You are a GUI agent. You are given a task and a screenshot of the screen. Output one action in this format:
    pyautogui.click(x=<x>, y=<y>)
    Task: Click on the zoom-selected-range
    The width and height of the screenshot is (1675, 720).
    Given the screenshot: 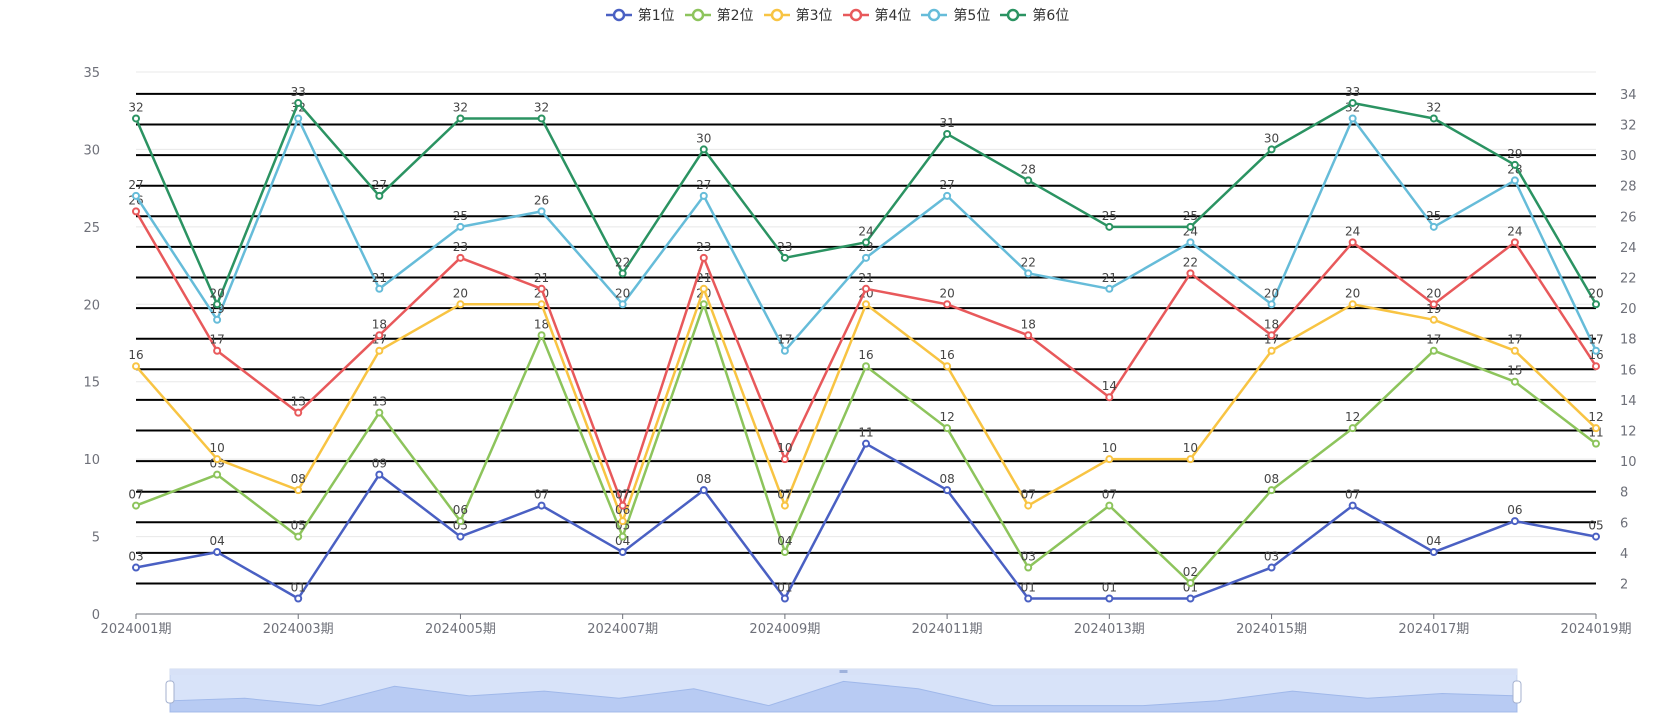 What is the action you would take?
    pyautogui.click(x=843, y=690)
    